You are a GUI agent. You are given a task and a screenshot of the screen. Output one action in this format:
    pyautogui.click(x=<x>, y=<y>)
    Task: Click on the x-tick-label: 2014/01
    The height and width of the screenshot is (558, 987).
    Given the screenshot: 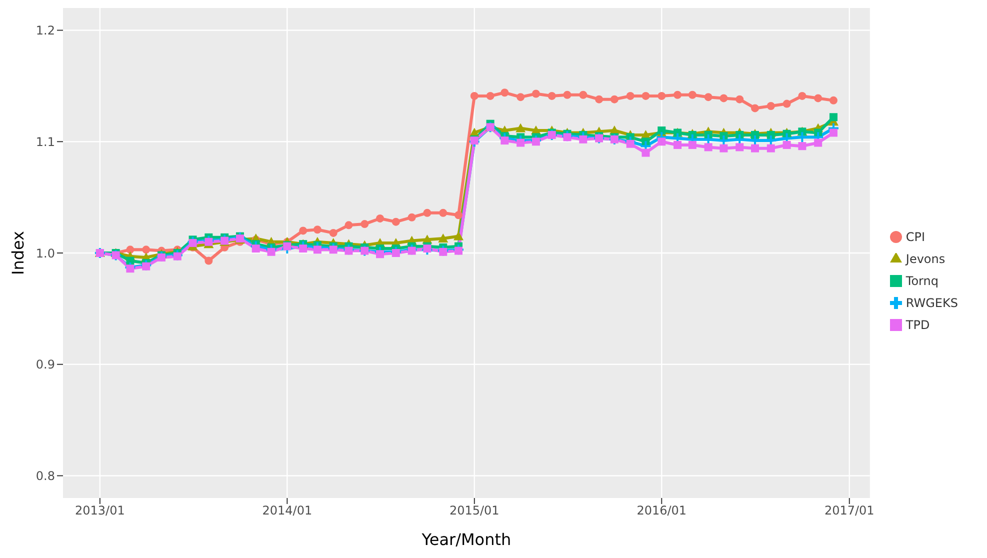 What is the action you would take?
    pyautogui.click(x=287, y=511)
    